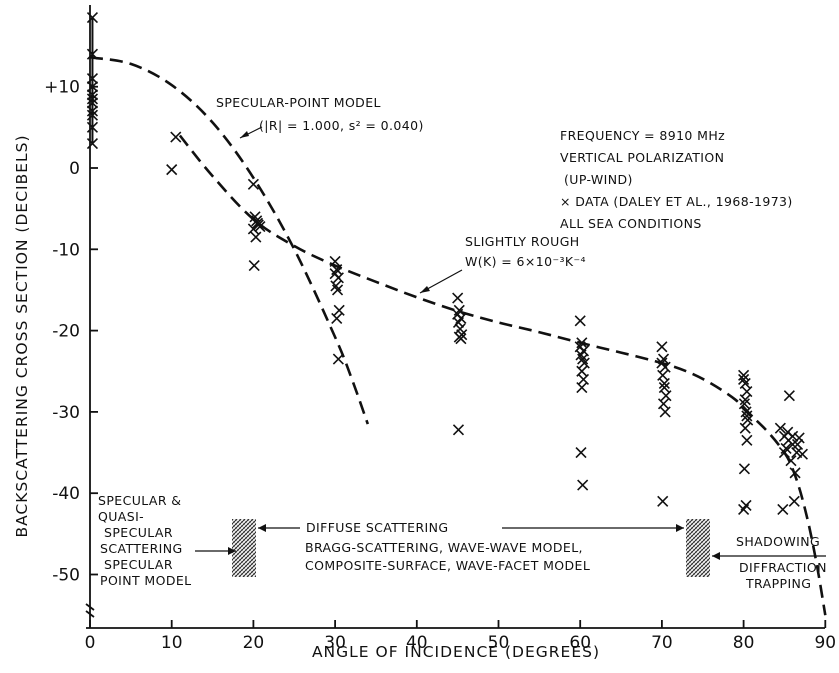 The width and height of the screenshot is (839, 673). I want to click on y-tick-label: -40, so click(66, 494).